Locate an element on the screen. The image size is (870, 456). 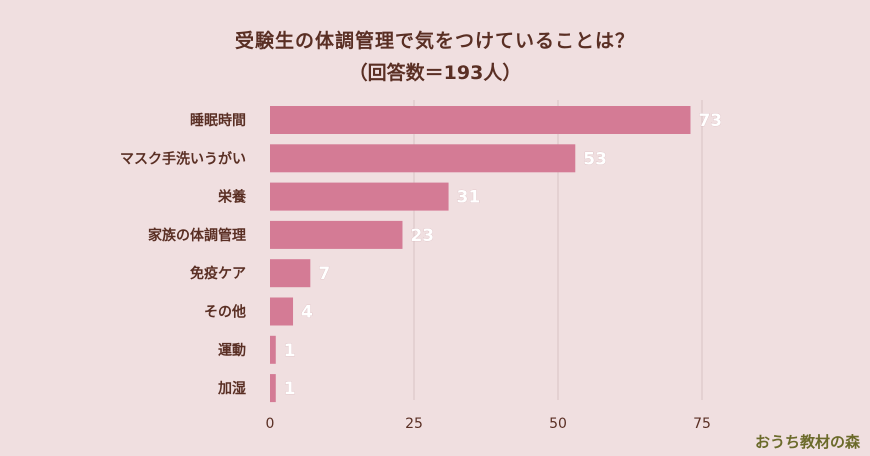
chart-title: 受験生の体調管理で気をつけていることは？ is located at coordinates (434, 41).